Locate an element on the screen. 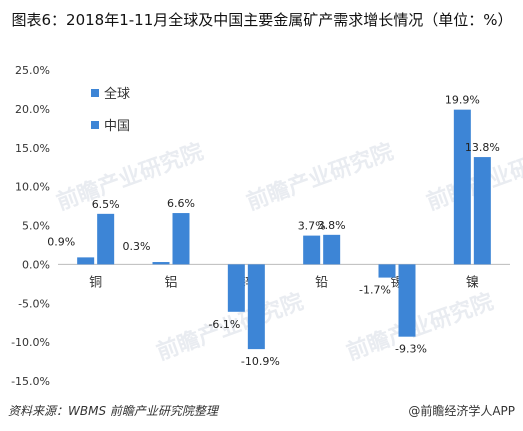 Image resolution: width=523 pixels, height=431 pixels. x-category-label: 铝 is located at coordinates (170, 282).